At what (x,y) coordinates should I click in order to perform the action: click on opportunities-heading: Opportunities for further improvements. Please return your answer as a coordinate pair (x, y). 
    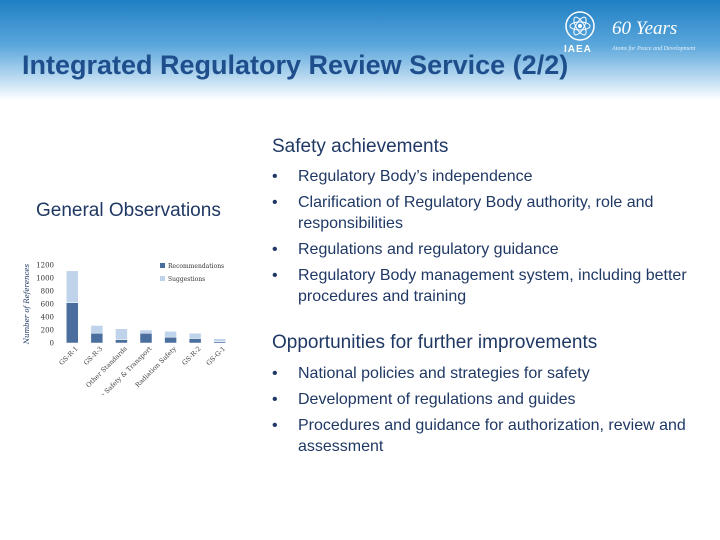
    Looking at the image, I should click on (435, 342).